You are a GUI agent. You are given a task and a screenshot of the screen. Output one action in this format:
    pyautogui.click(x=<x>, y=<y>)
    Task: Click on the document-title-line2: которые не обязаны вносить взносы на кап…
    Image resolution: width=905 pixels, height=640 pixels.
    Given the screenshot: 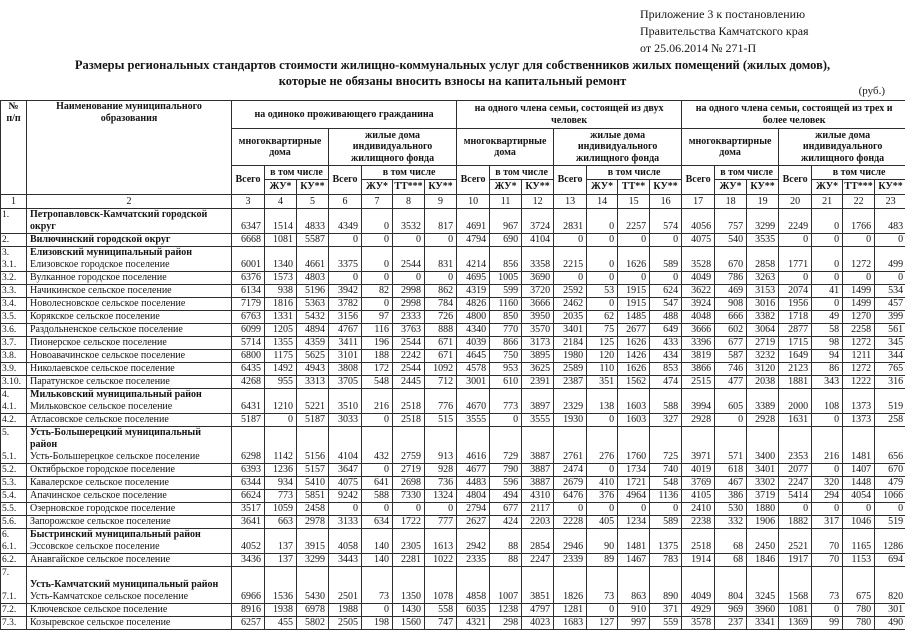 What is the action you would take?
    pyautogui.click(x=452, y=81)
    